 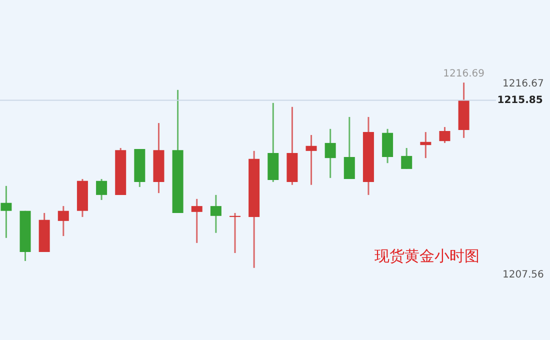 I want to click on y-tick-label: 1216.67, so click(x=523, y=84).